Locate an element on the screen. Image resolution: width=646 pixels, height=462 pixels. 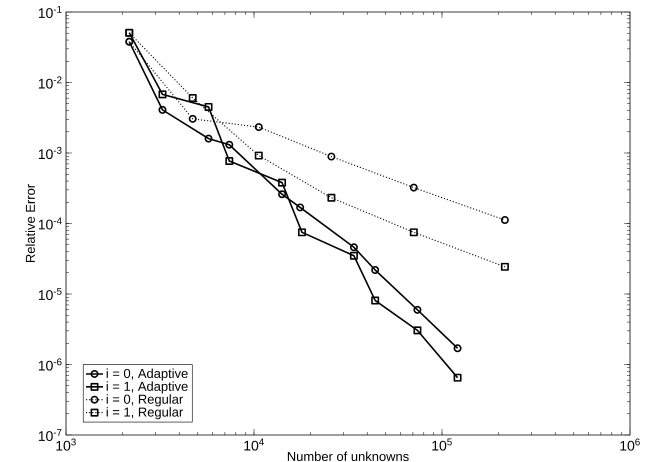
y-tick-label: 10$^{-5}$ is located at coordinates (50, 294).